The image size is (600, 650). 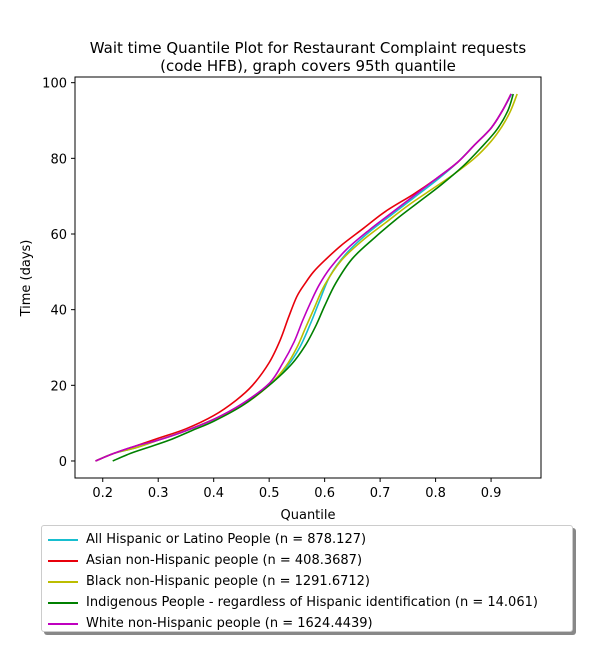 I want to click on x-tick-label: 0.3, so click(x=158, y=493).